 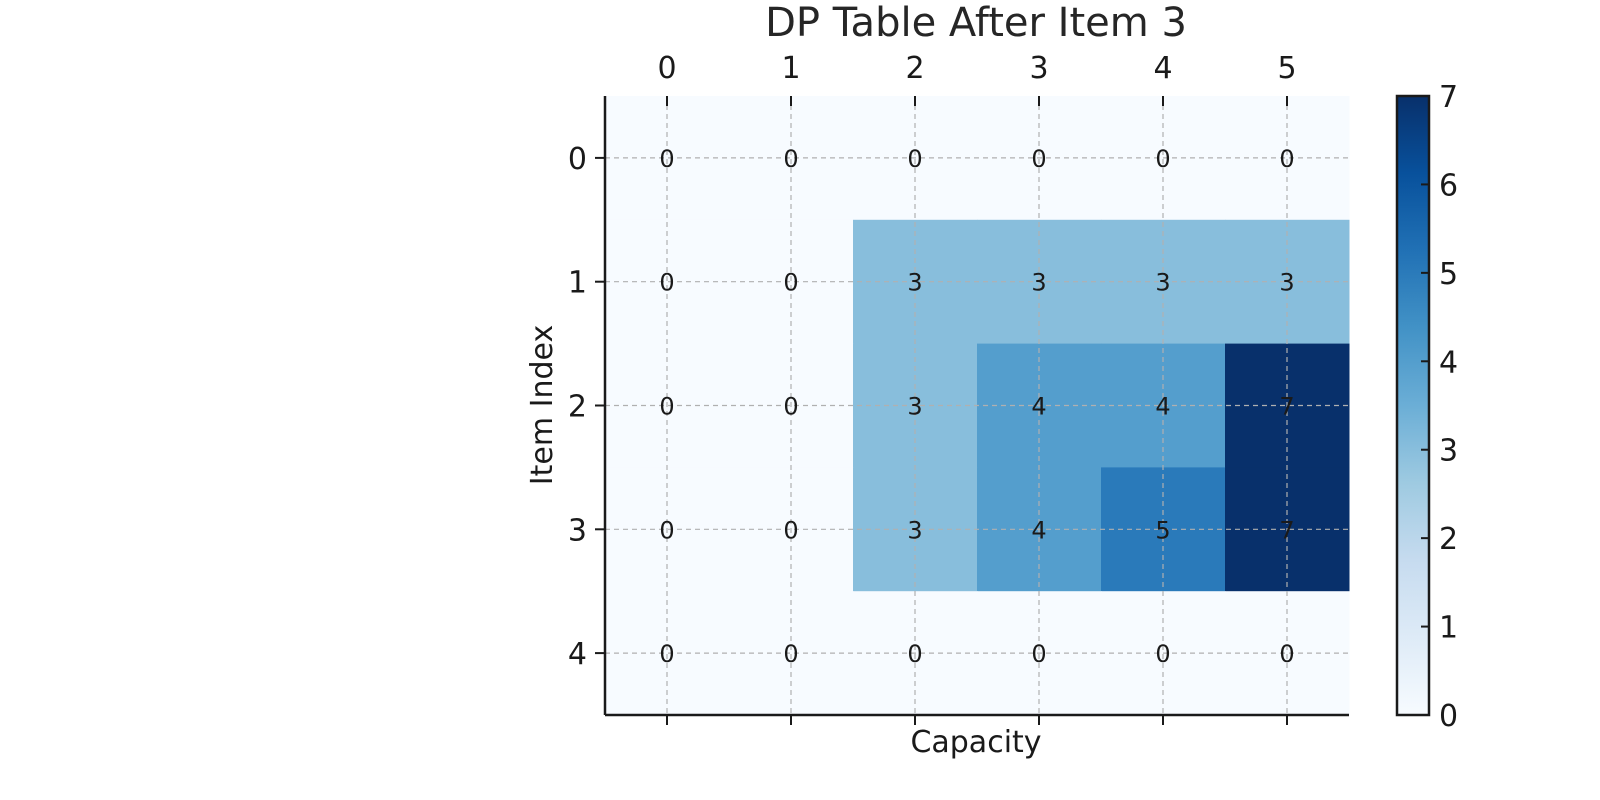 I want to click on cell-value-label: 5, so click(x=1162, y=530).